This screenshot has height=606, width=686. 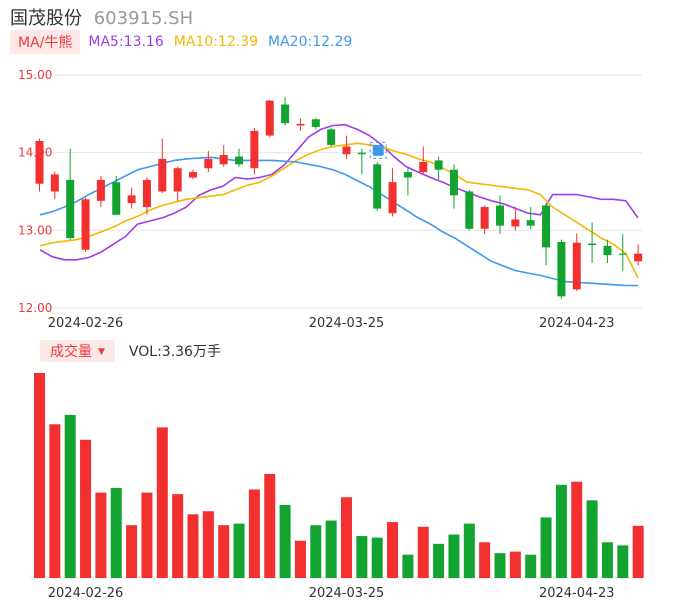 I want to click on caret-down-icon: ▼, so click(x=101, y=352).